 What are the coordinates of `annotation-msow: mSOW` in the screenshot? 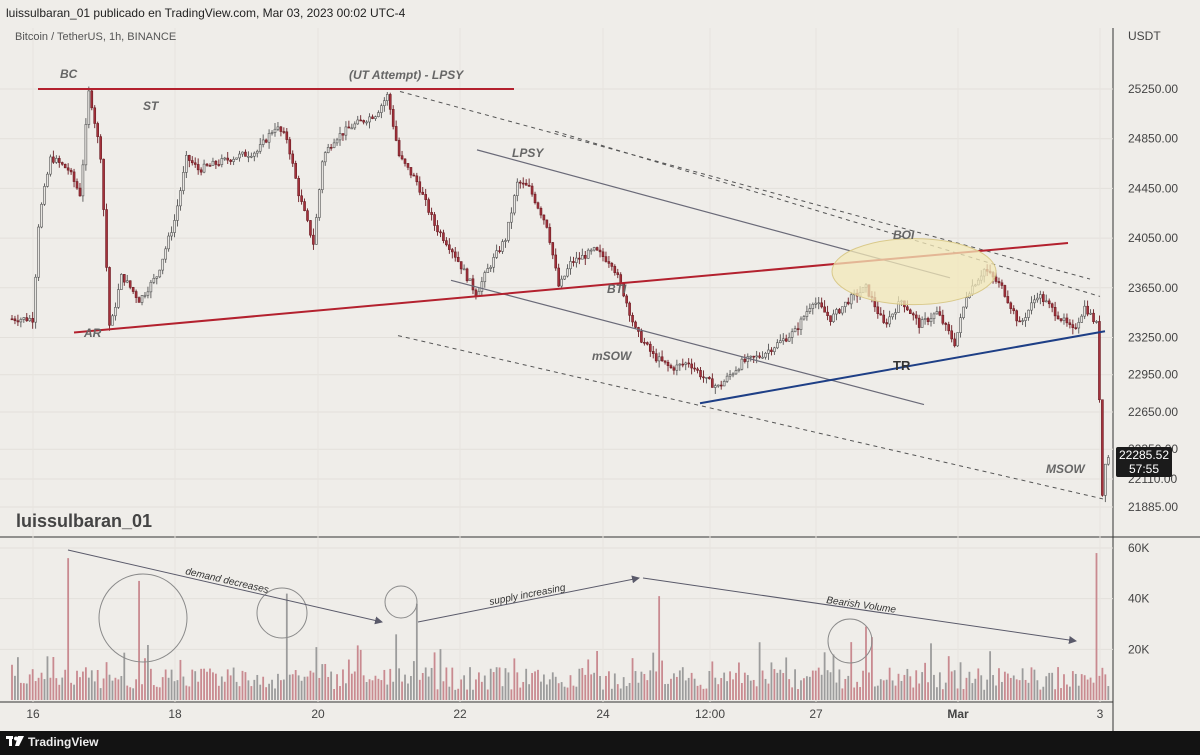 It's located at (612, 356).